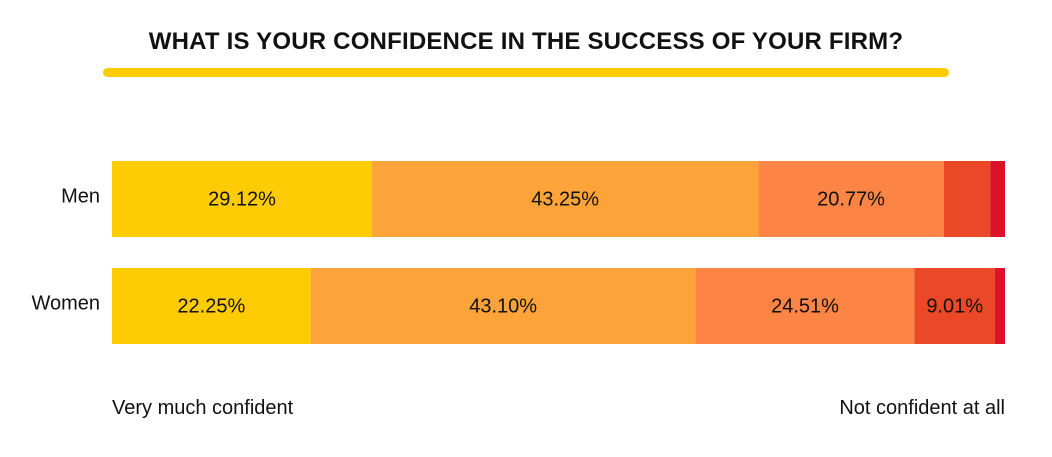 The image size is (1052, 457). What do you see at coordinates (65, 303) in the screenshot?
I see `category-label: Women` at bounding box center [65, 303].